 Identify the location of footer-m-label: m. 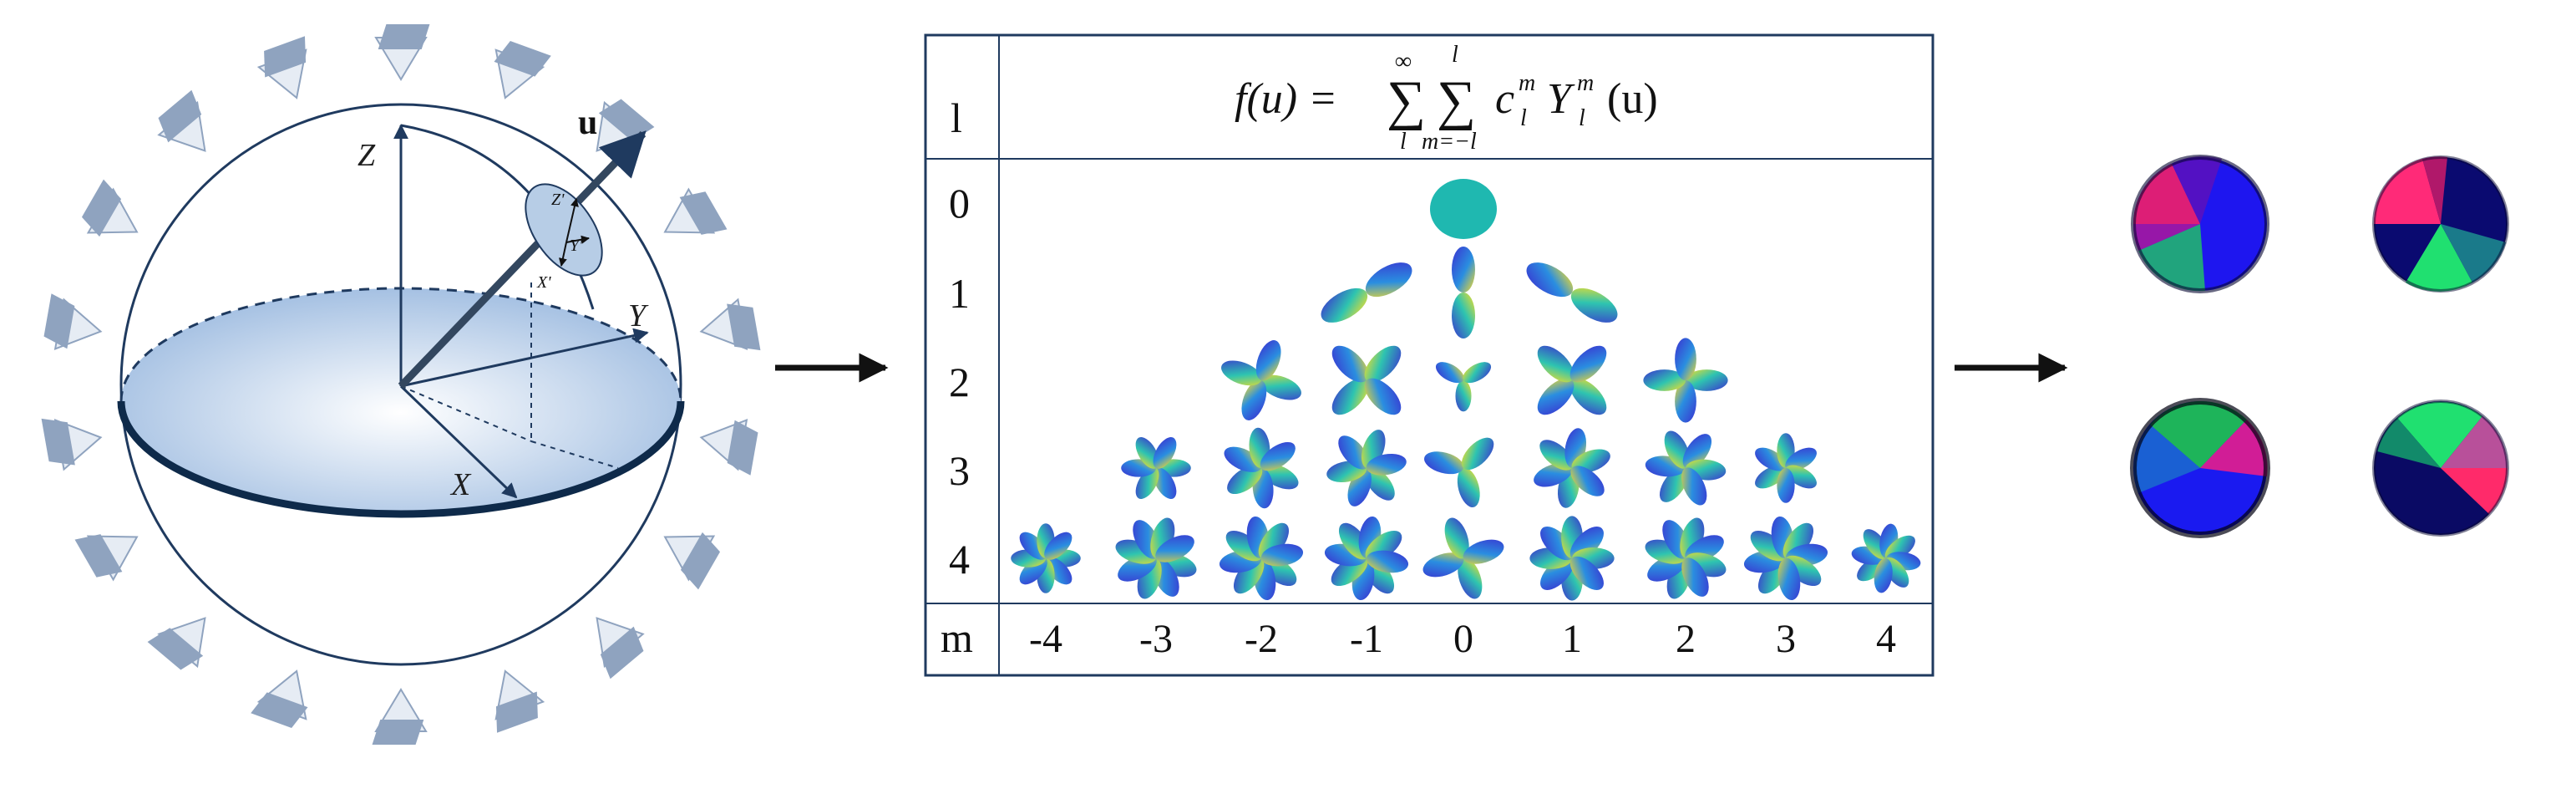
(957, 637).